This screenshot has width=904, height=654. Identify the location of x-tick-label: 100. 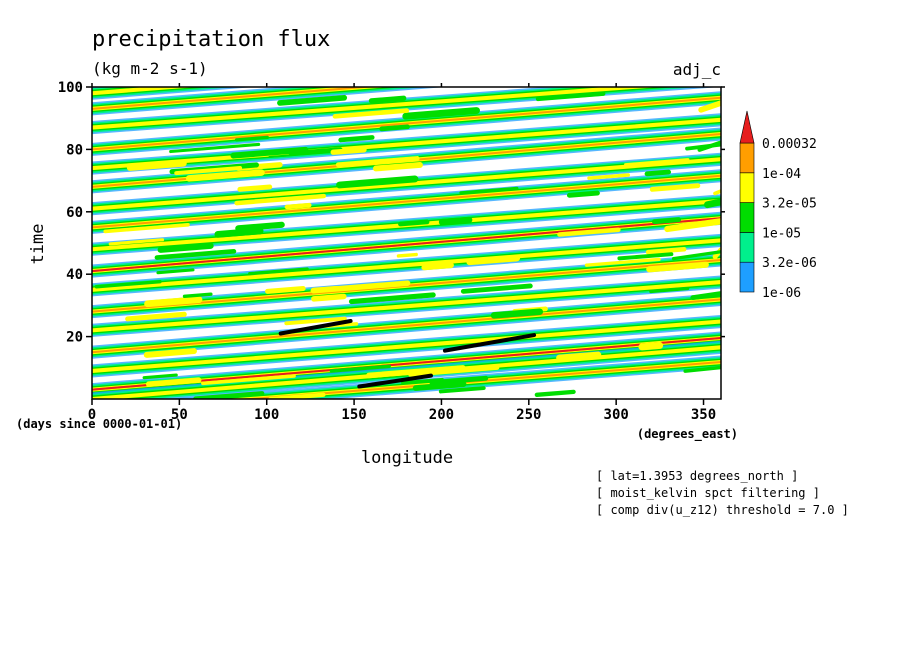
(266, 415).